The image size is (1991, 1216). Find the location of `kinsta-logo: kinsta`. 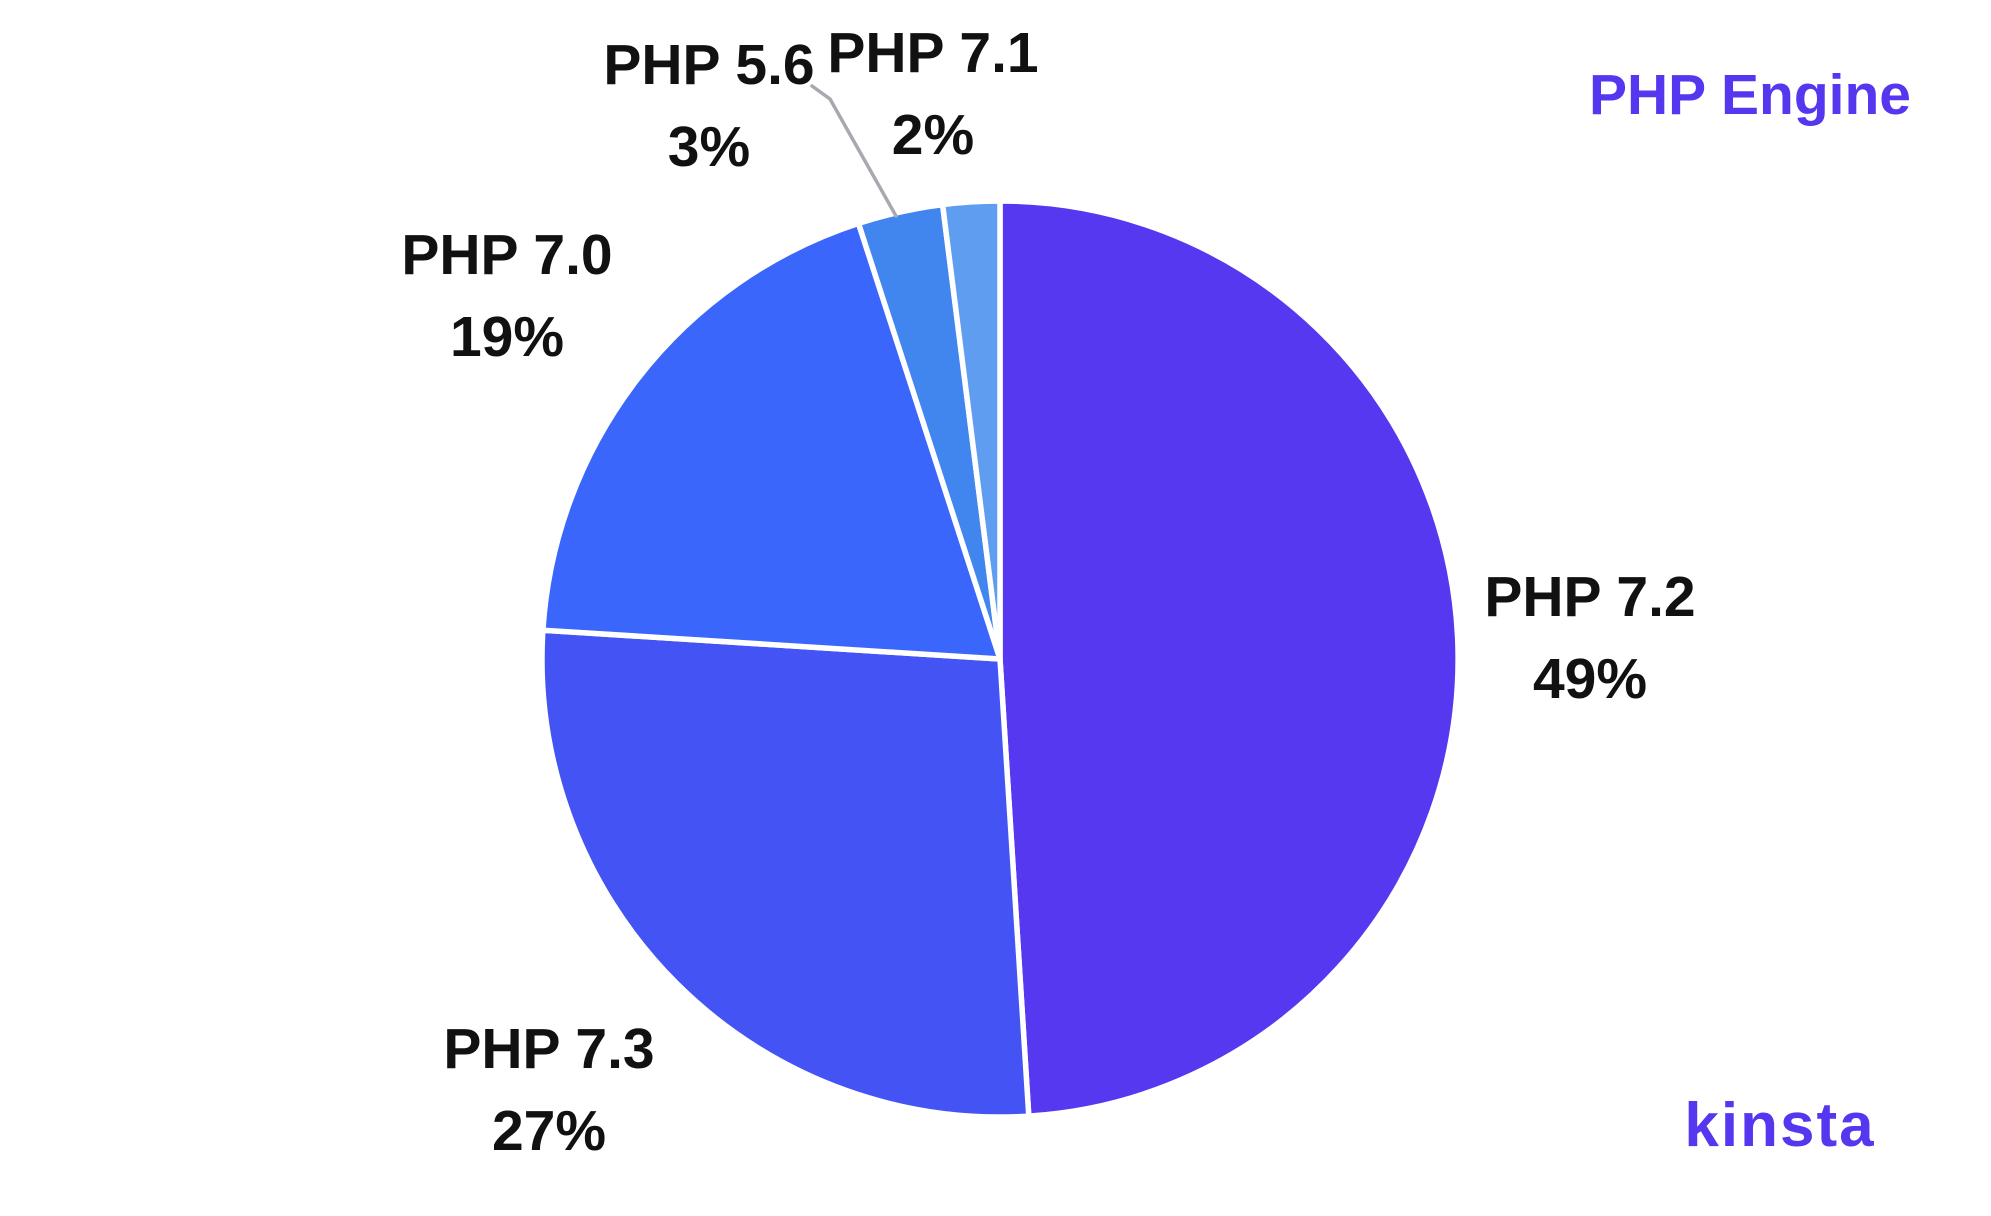

kinsta-logo: kinsta is located at coordinates (1780, 1125).